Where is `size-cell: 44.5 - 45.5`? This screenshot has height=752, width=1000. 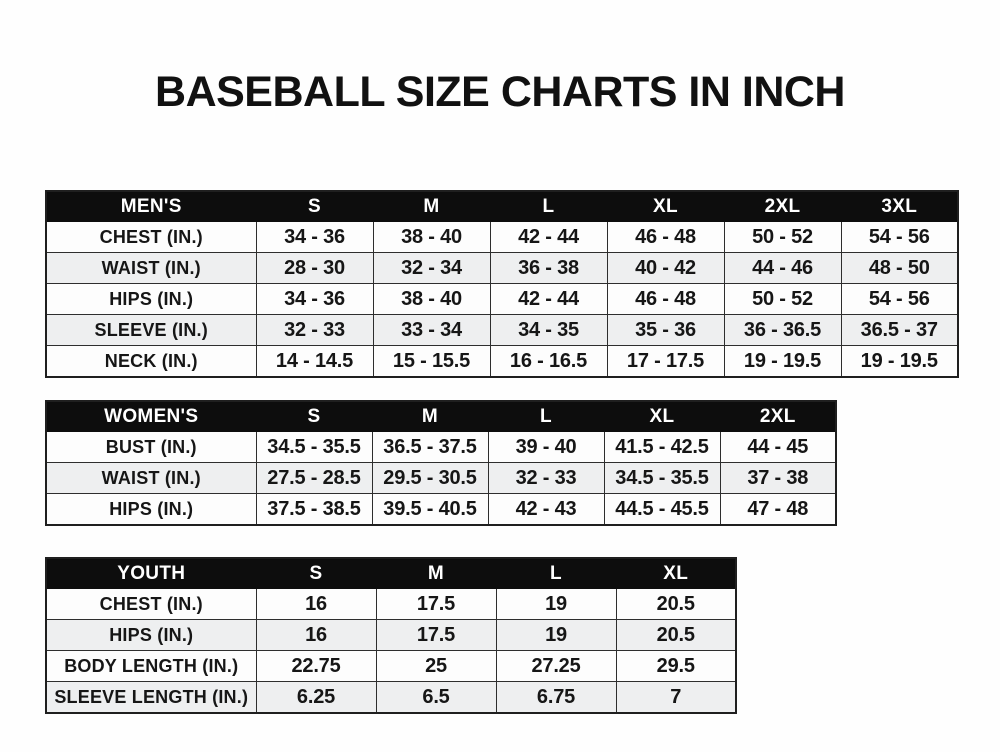
size-cell: 44.5 - 45.5 is located at coordinates (662, 509).